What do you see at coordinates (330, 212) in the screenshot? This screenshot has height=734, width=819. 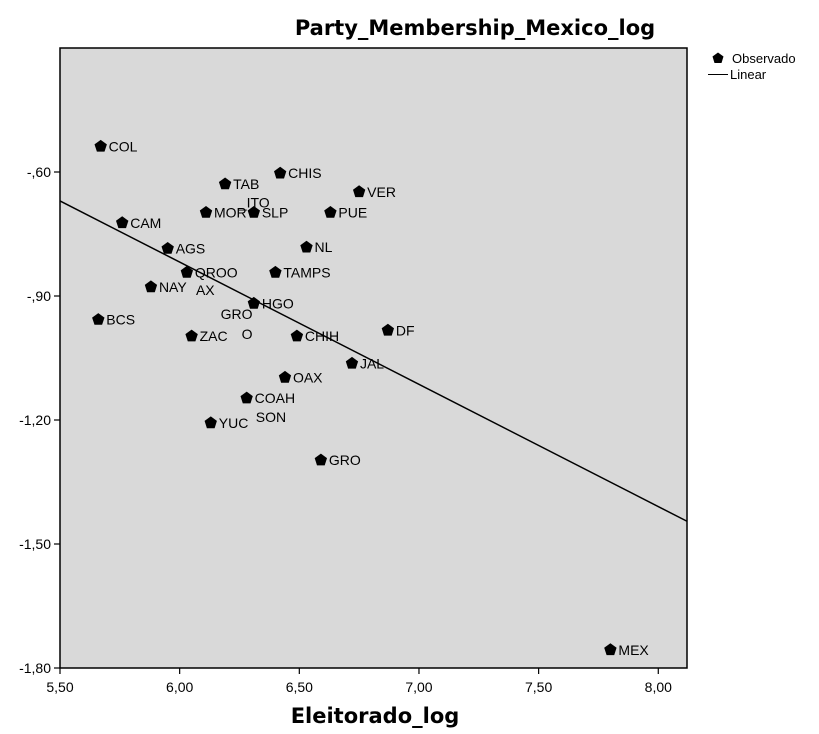 I see `data-point-pue` at bounding box center [330, 212].